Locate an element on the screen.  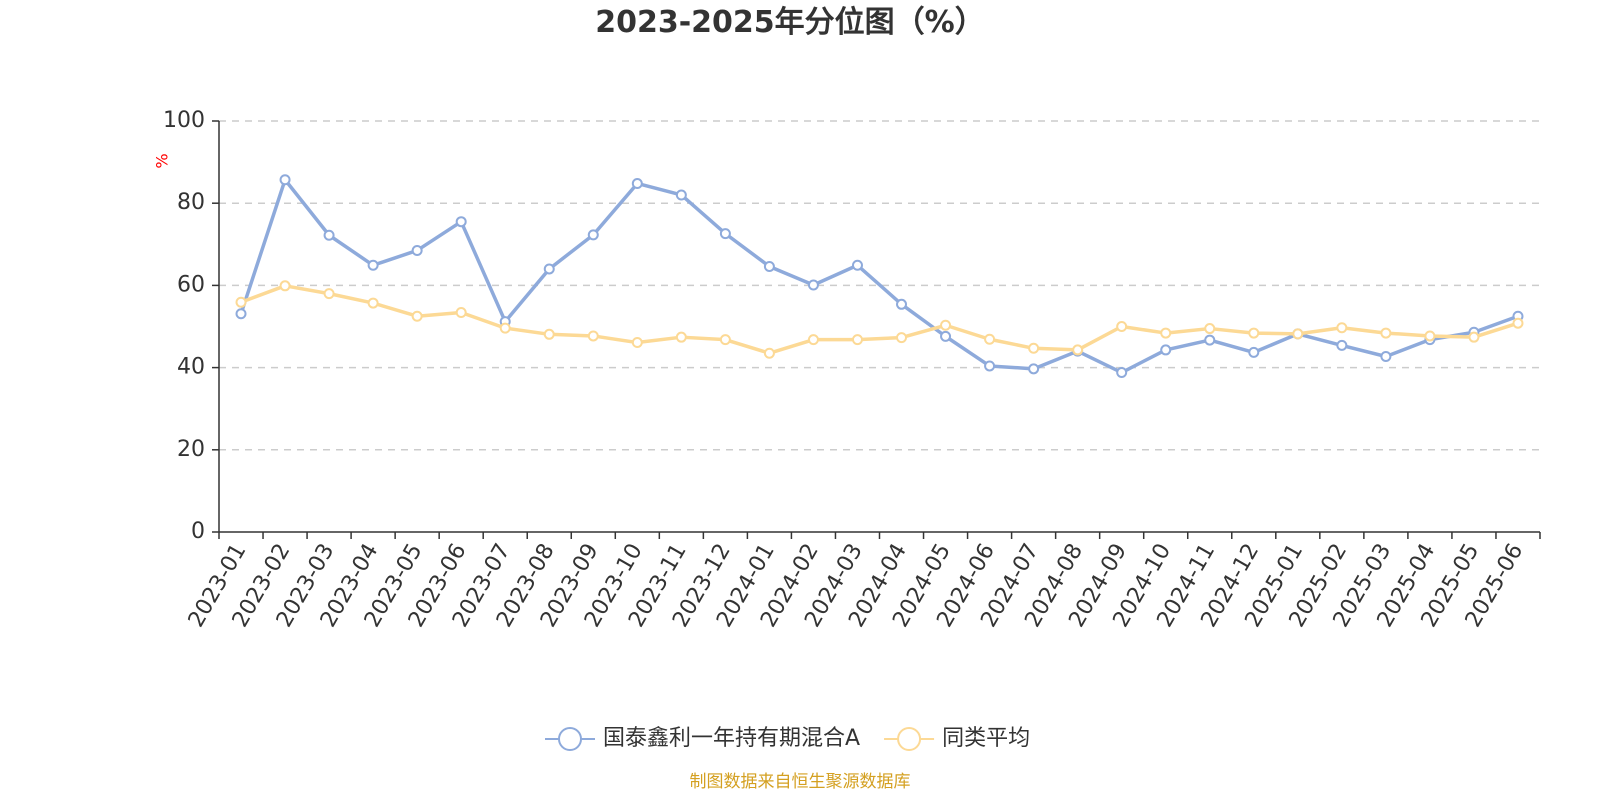
y-tick-label: 100 is located at coordinates (184, 120).